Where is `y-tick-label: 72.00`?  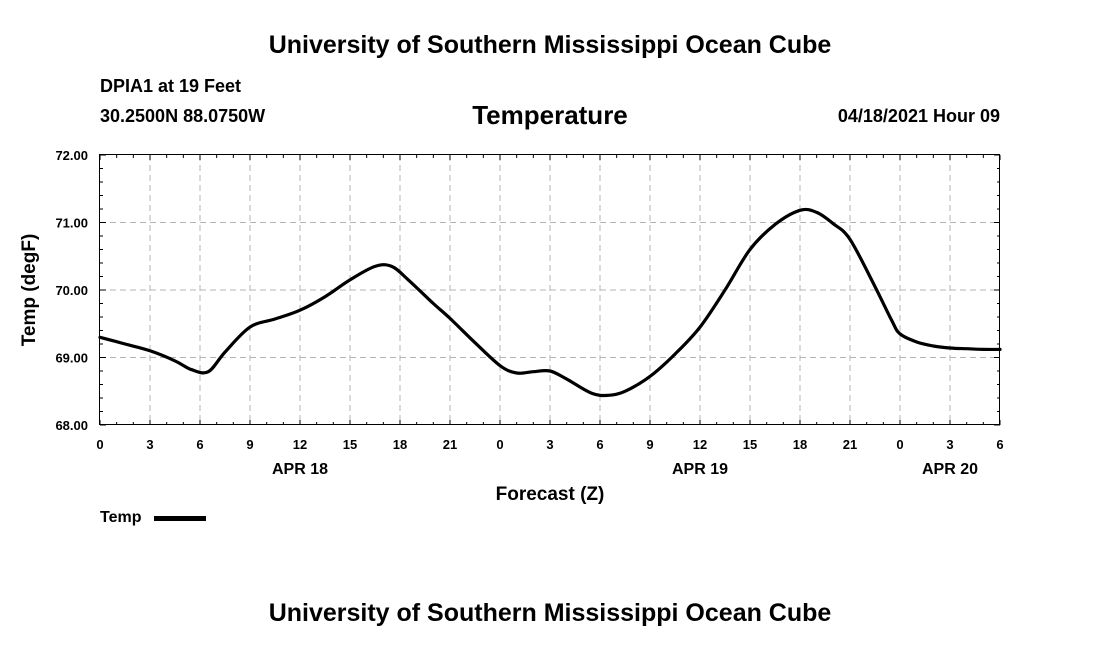 y-tick-label: 72.00 is located at coordinates (71, 155).